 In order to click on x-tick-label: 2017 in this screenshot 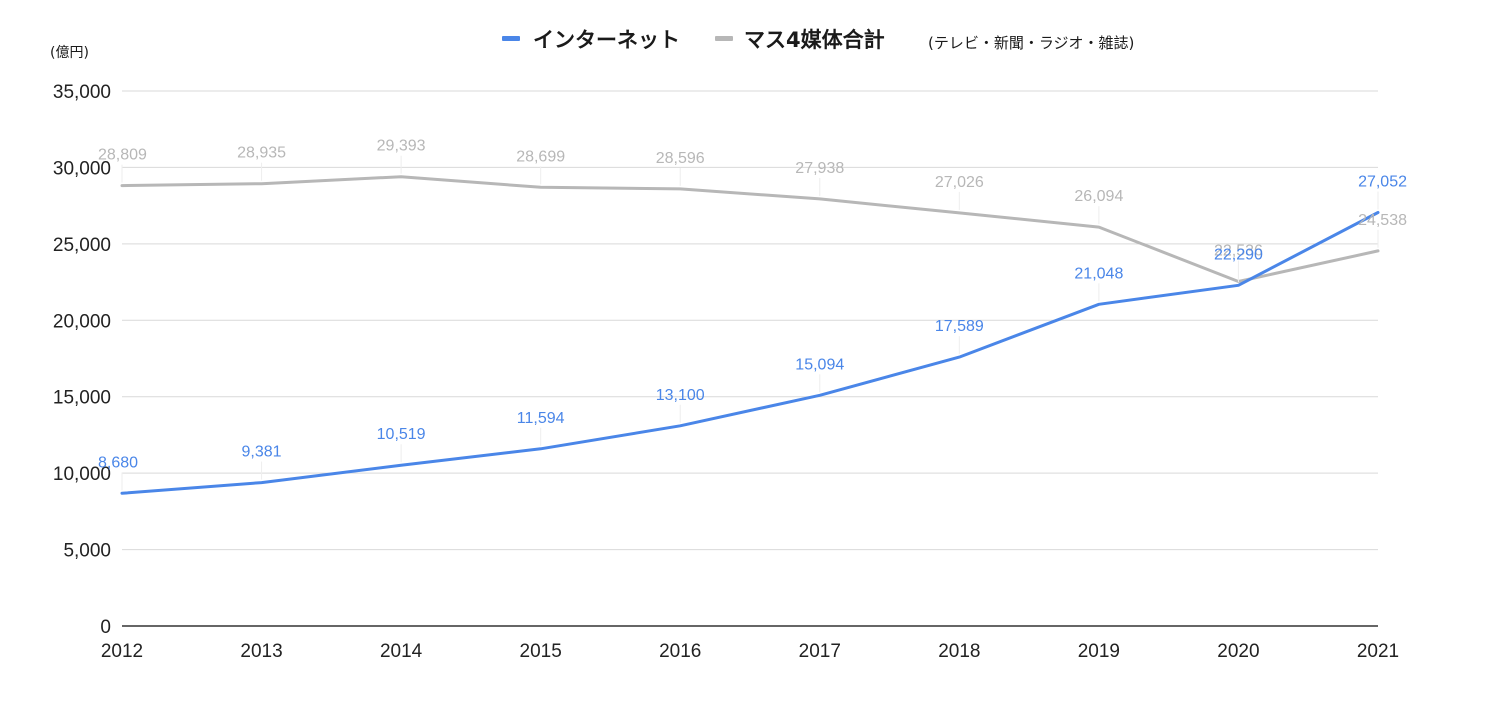, I will do `click(820, 651)`.